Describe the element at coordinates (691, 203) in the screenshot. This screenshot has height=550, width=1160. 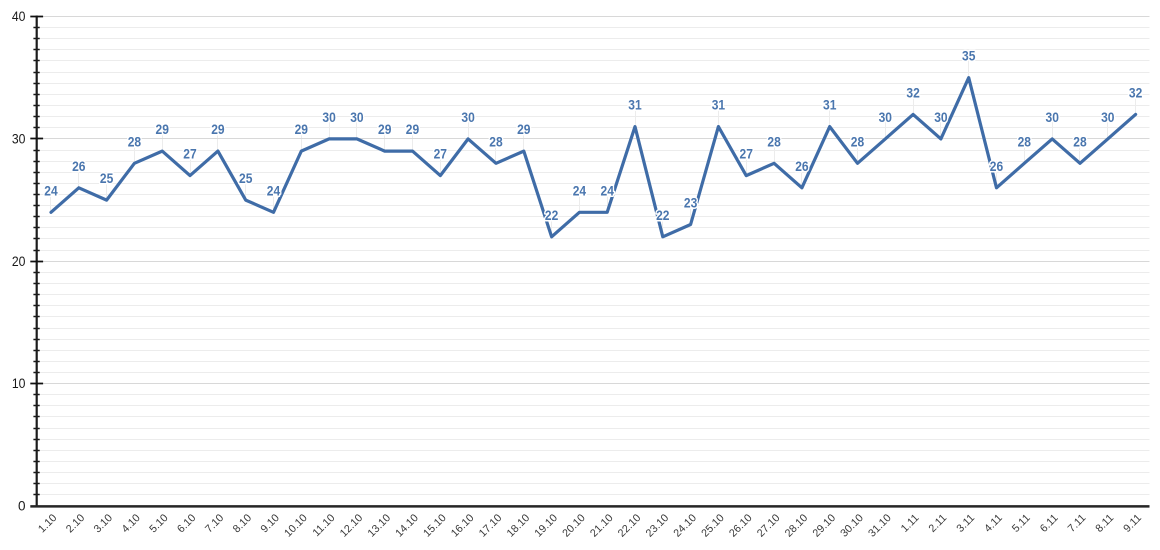
I see `svg-text: 23` at that location.